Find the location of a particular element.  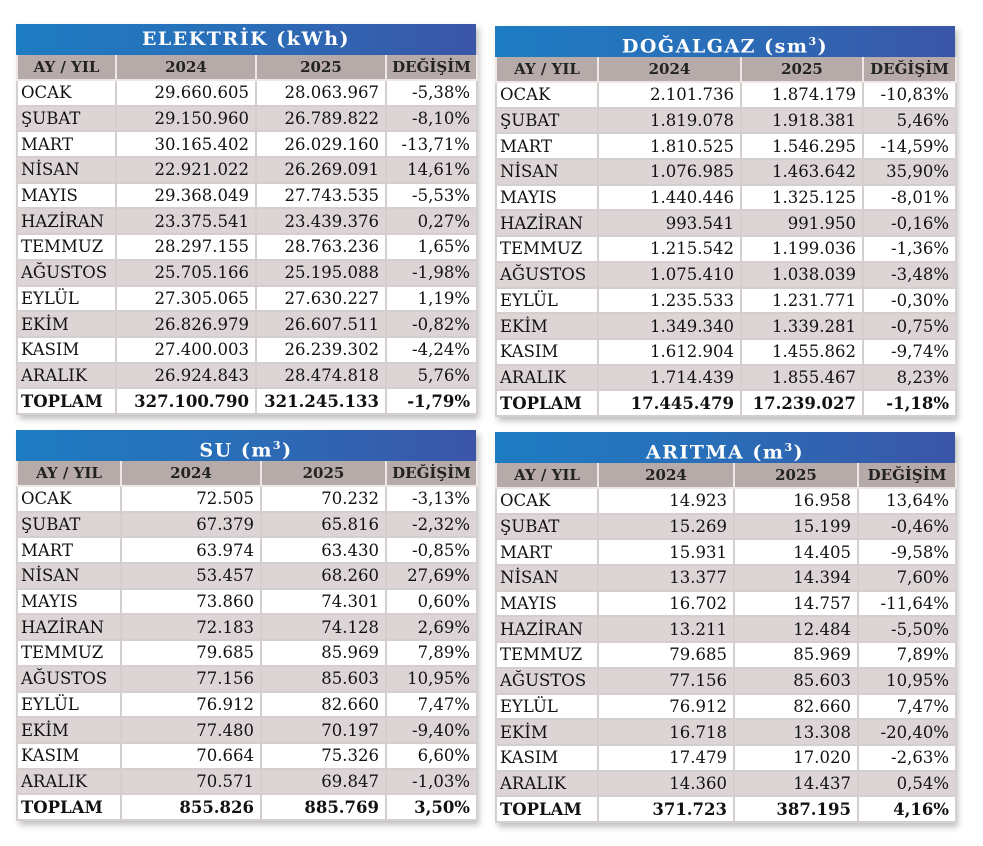

table-row: MAYIS 73.860 74.301 0,60% is located at coordinates (247, 601).